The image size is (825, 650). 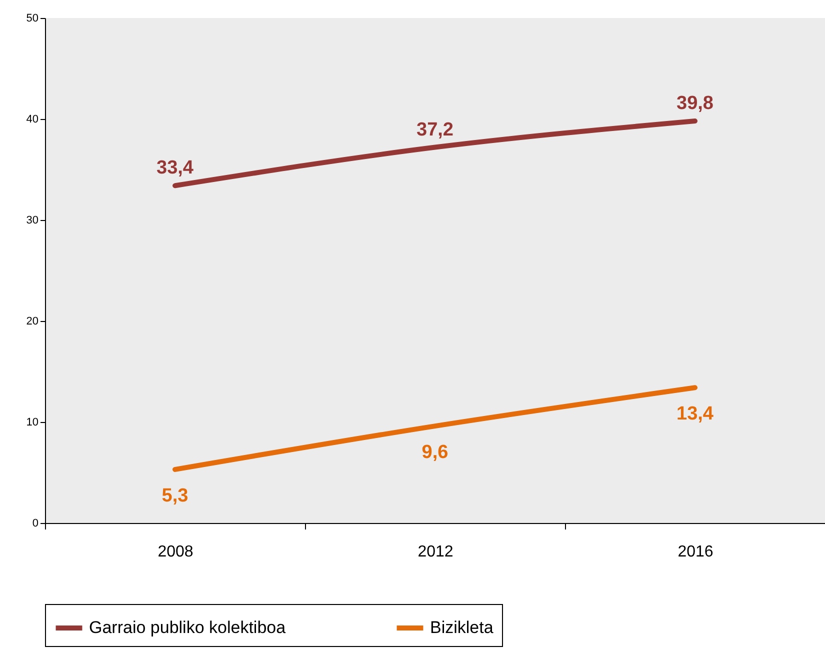 I want to click on data-label: 5,3, so click(x=175, y=495).